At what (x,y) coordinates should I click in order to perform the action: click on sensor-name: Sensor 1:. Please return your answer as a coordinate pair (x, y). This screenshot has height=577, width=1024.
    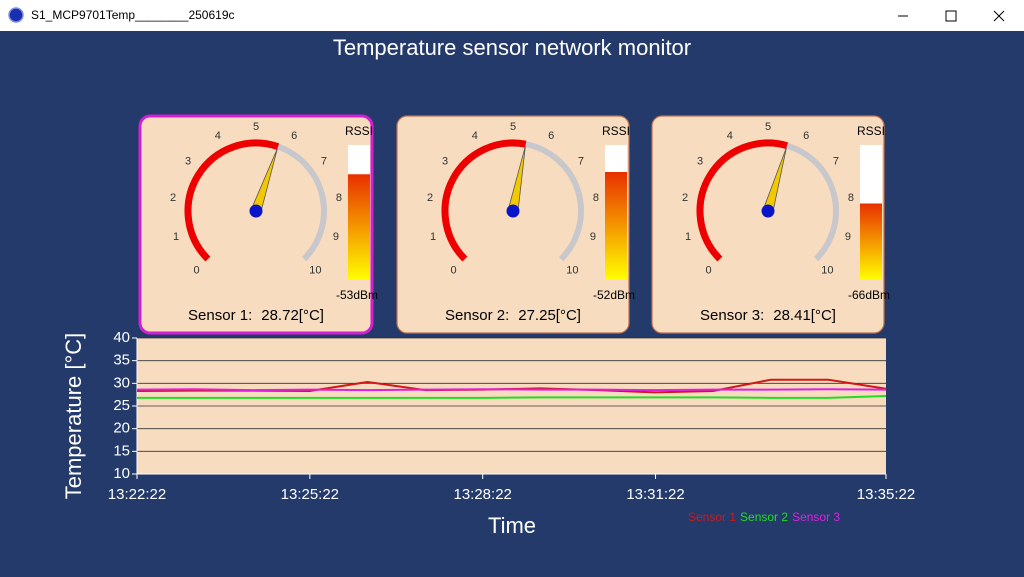
    Looking at the image, I should click on (220, 315).